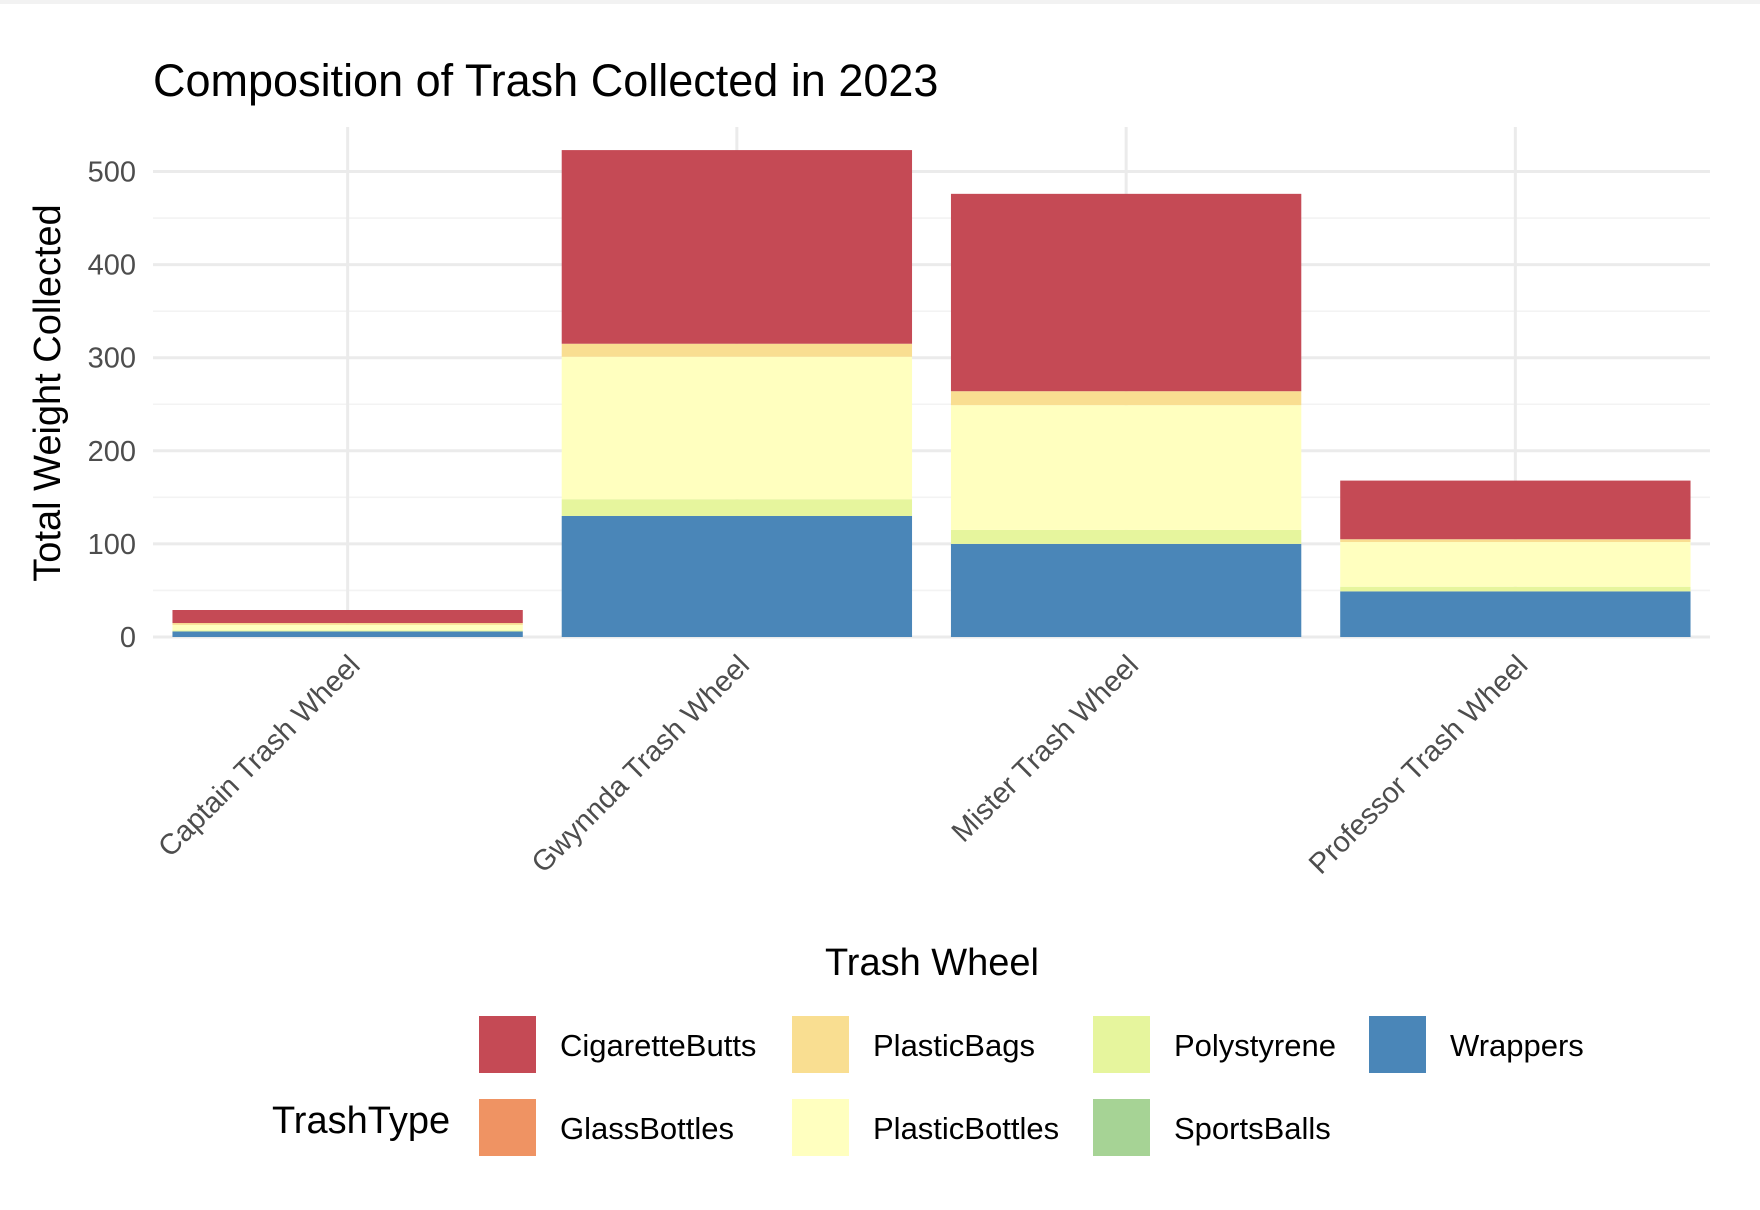  Describe the element at coordinates (112, 266) in the screenshot. I see `y-tick-label: 400` at that location.